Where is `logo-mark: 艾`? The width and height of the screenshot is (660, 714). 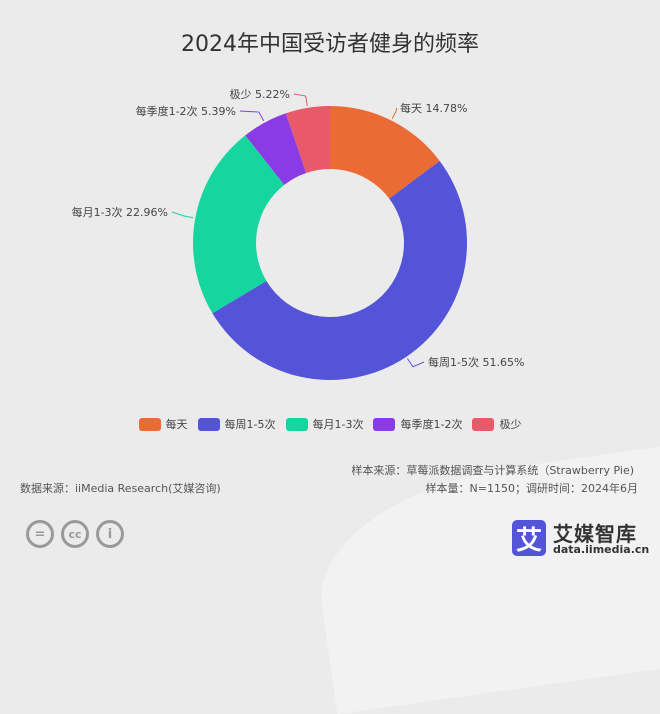 logo-mark: 艾 is located at coordinates (529, 538).